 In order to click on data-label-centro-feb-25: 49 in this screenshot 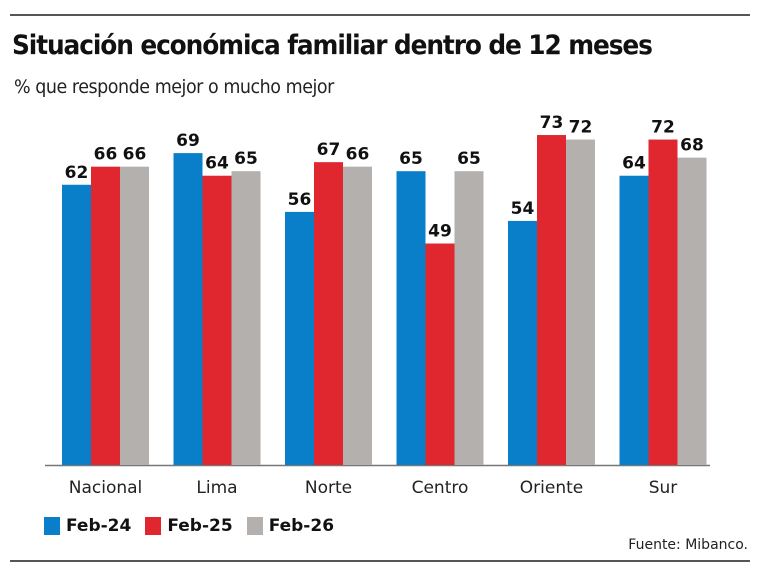, I will do `click(440, 232)`.